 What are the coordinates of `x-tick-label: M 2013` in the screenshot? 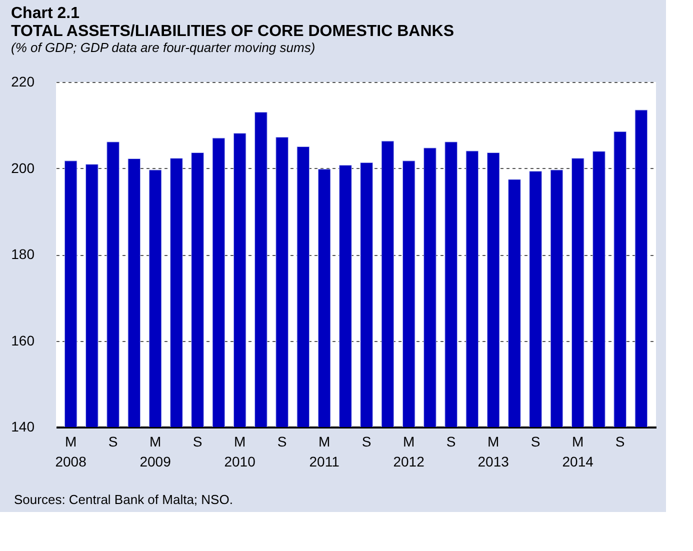 It's located at (494, 452).